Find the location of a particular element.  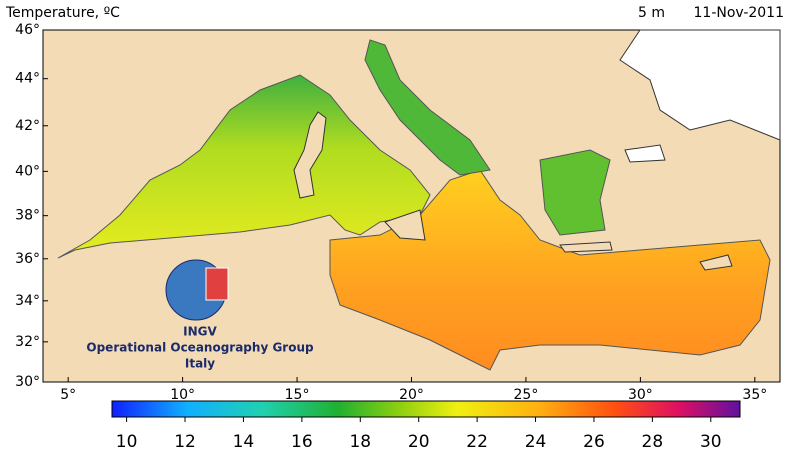

lon-tick-label: 5° is located at coordinates (68, 395).